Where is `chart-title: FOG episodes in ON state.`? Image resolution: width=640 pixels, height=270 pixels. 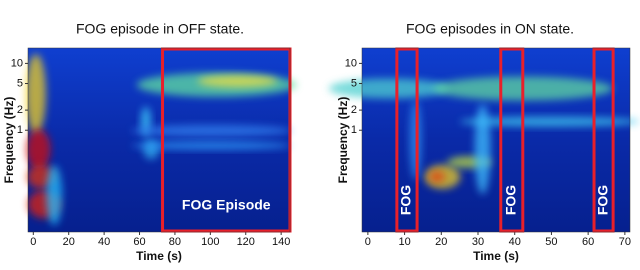 chart-title: FOG episodes in ON state. is located at coordinates (490, 29).